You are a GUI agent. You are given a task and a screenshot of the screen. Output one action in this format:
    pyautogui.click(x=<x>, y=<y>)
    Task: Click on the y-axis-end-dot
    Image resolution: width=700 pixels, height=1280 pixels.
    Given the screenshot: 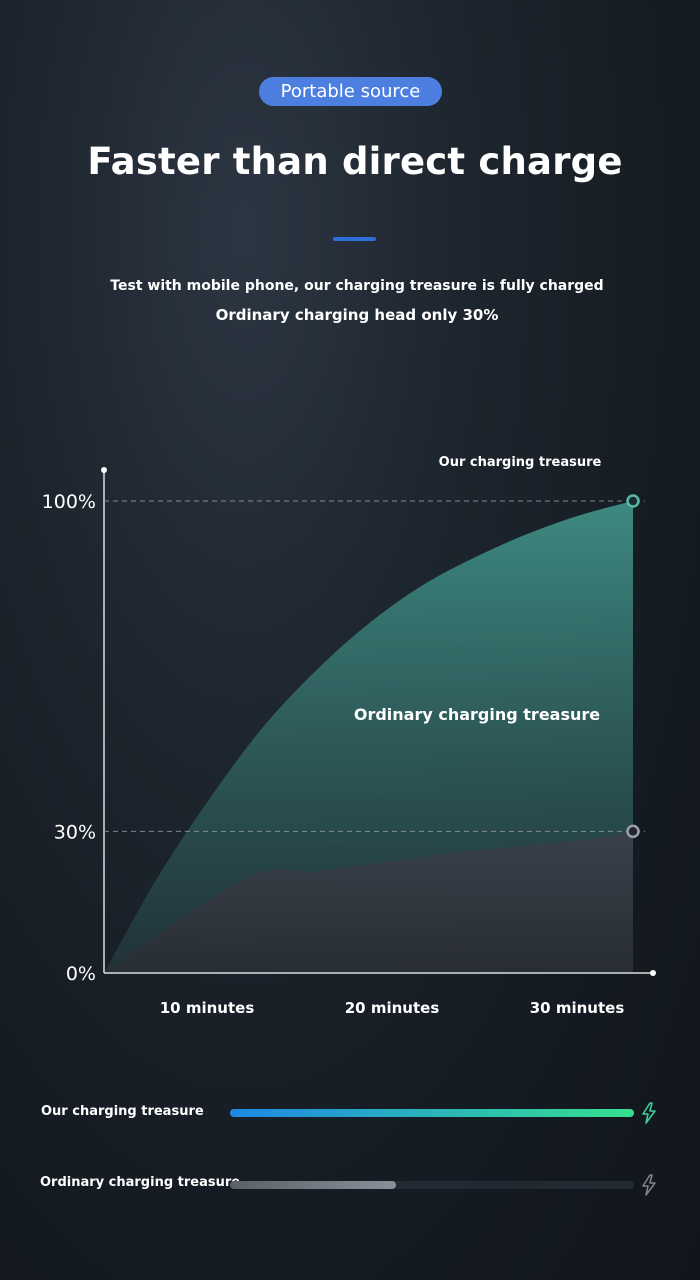 What is the action you would take?
    pyautogui.click(x=104, y=470)
    